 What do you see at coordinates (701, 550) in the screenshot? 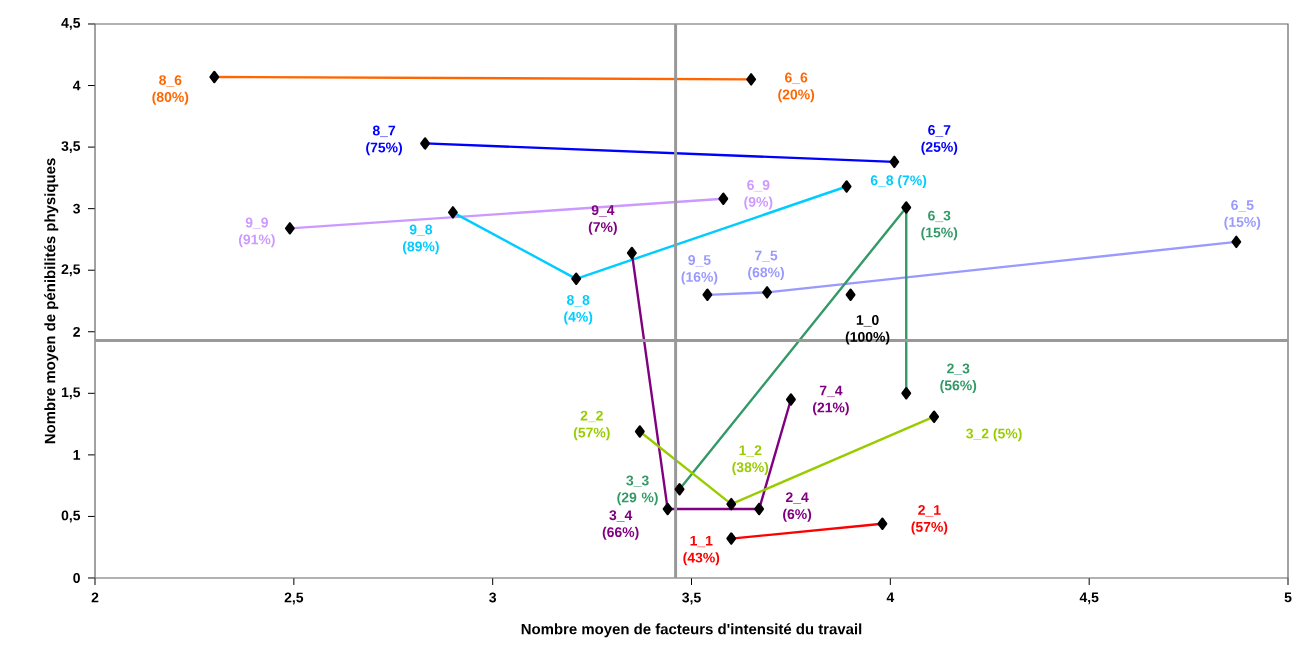
I see `annotation: 1_1 (43%)` at bounding box center [701, 550].